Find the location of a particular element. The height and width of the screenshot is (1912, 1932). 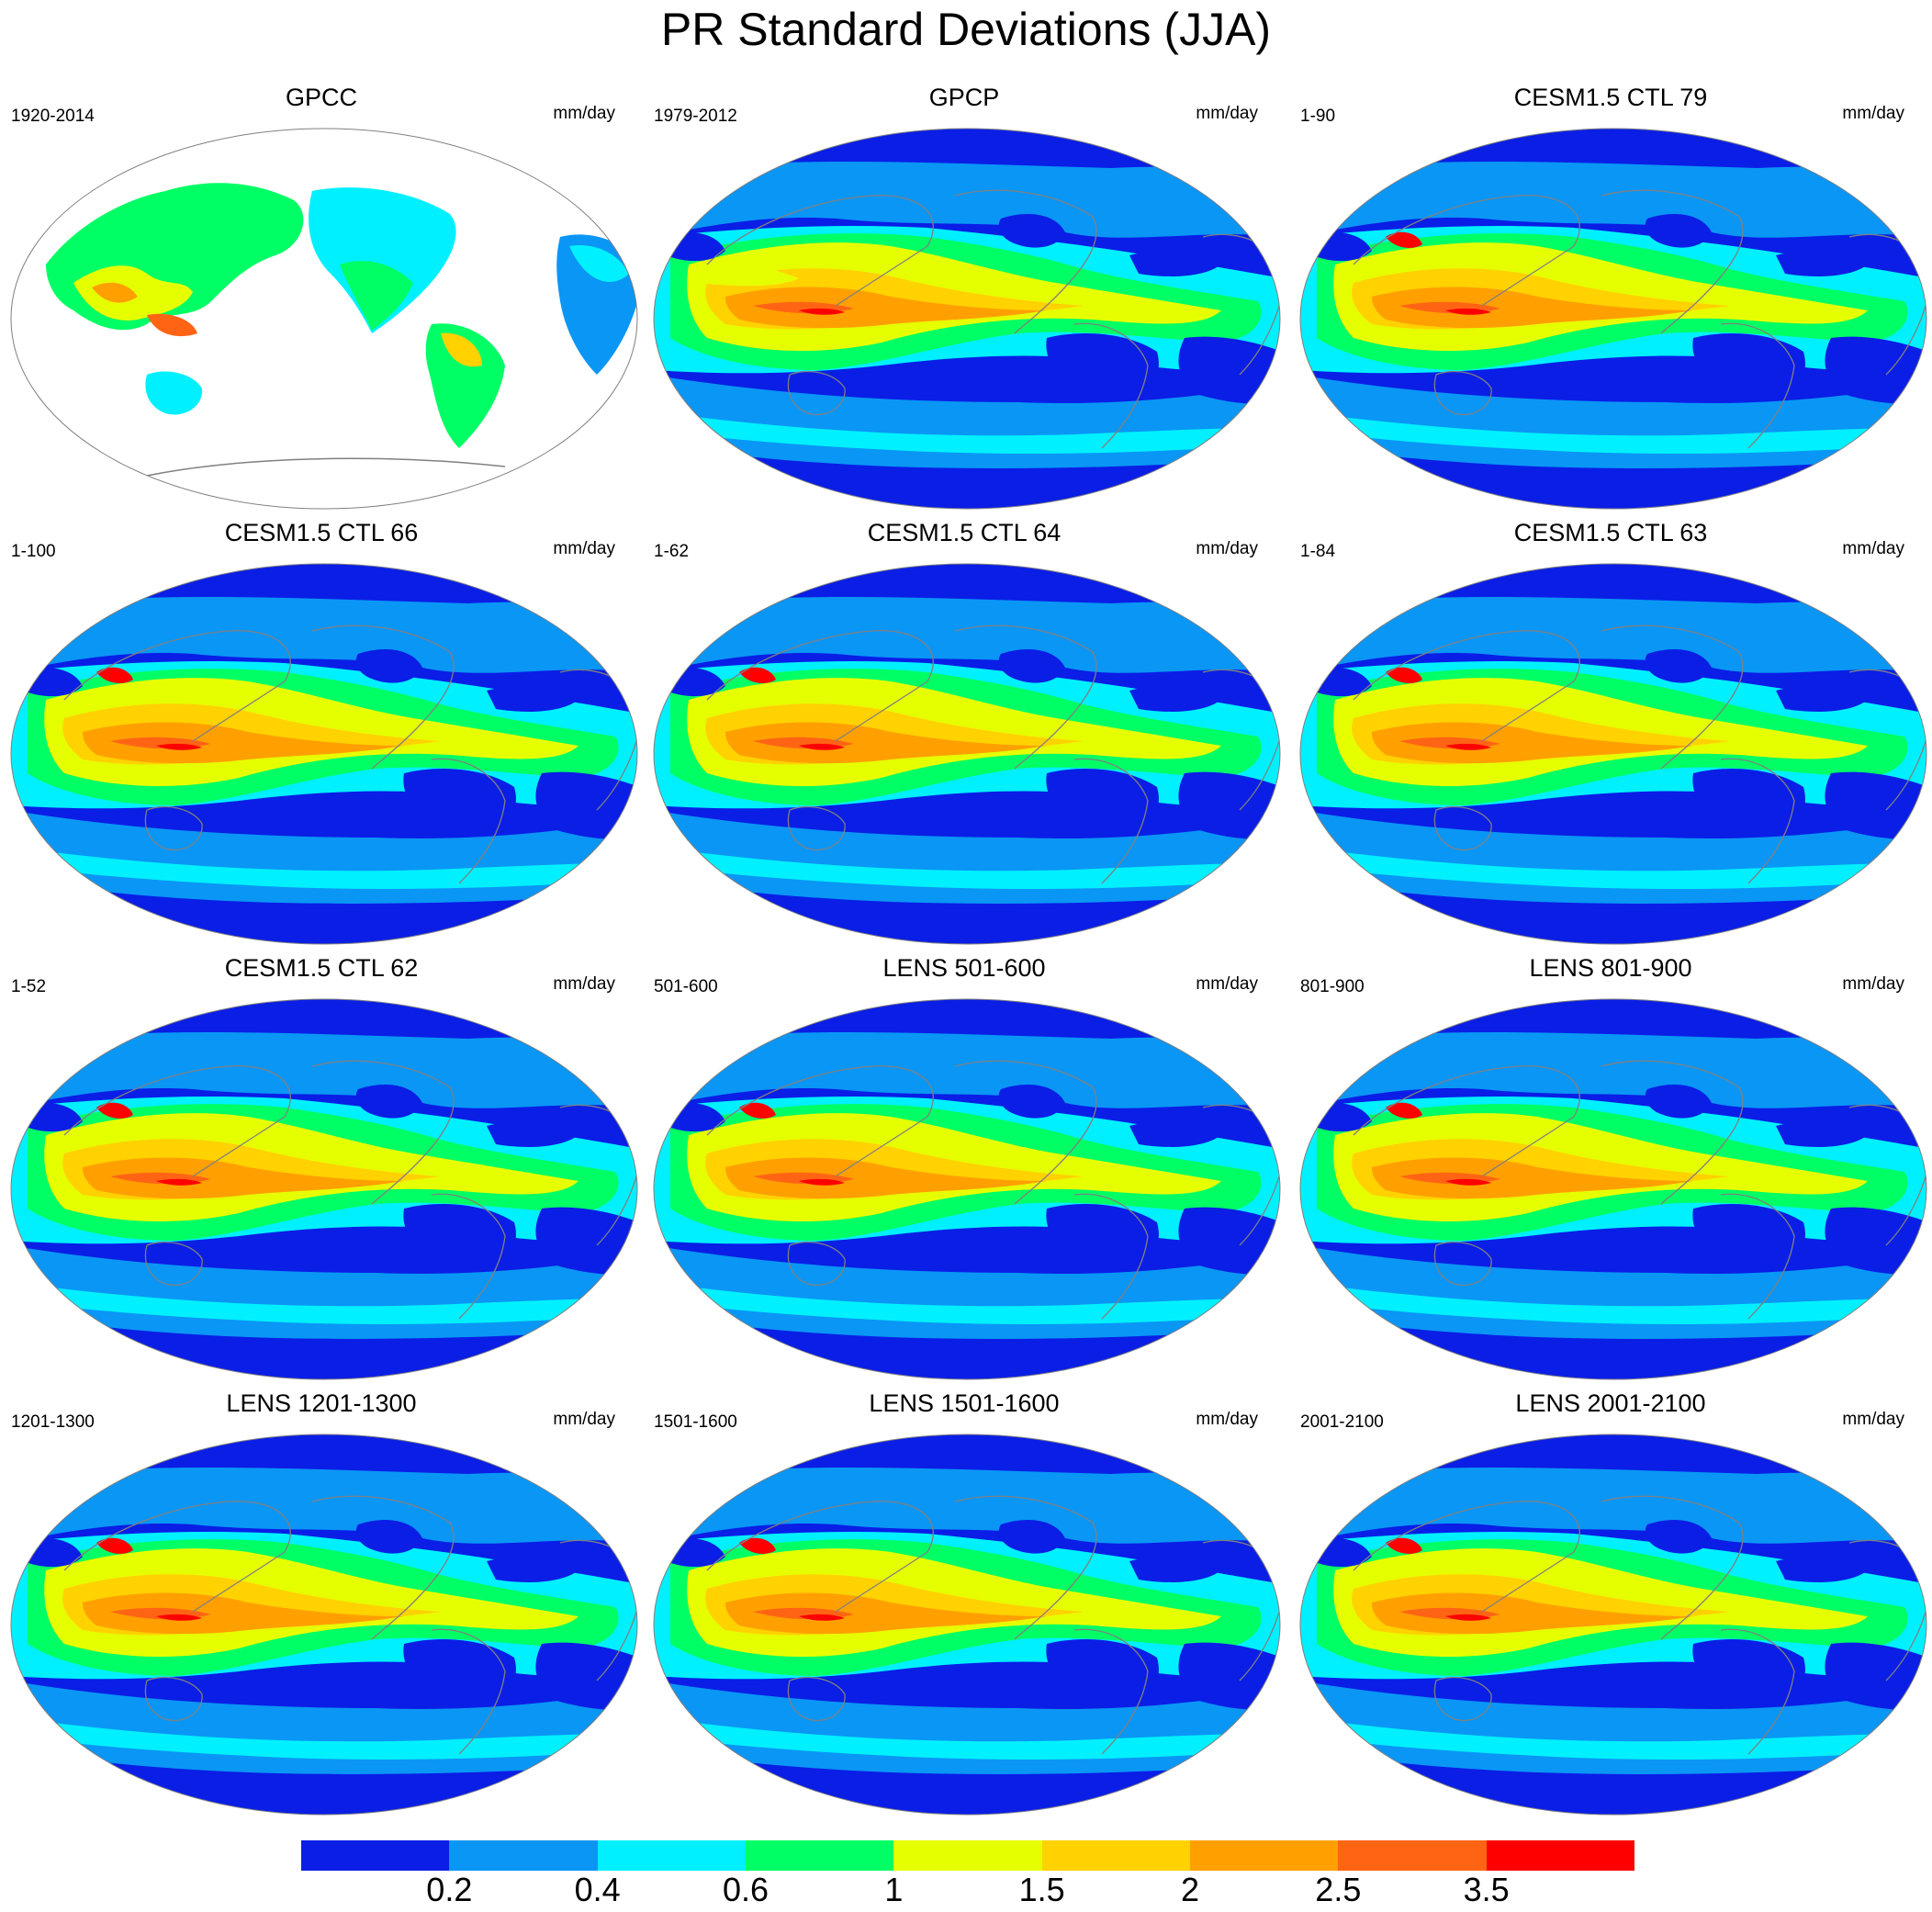

map-panel: CESM1.5 CTL 62 1-52 mm/day is located at coordinates (321, 1169).